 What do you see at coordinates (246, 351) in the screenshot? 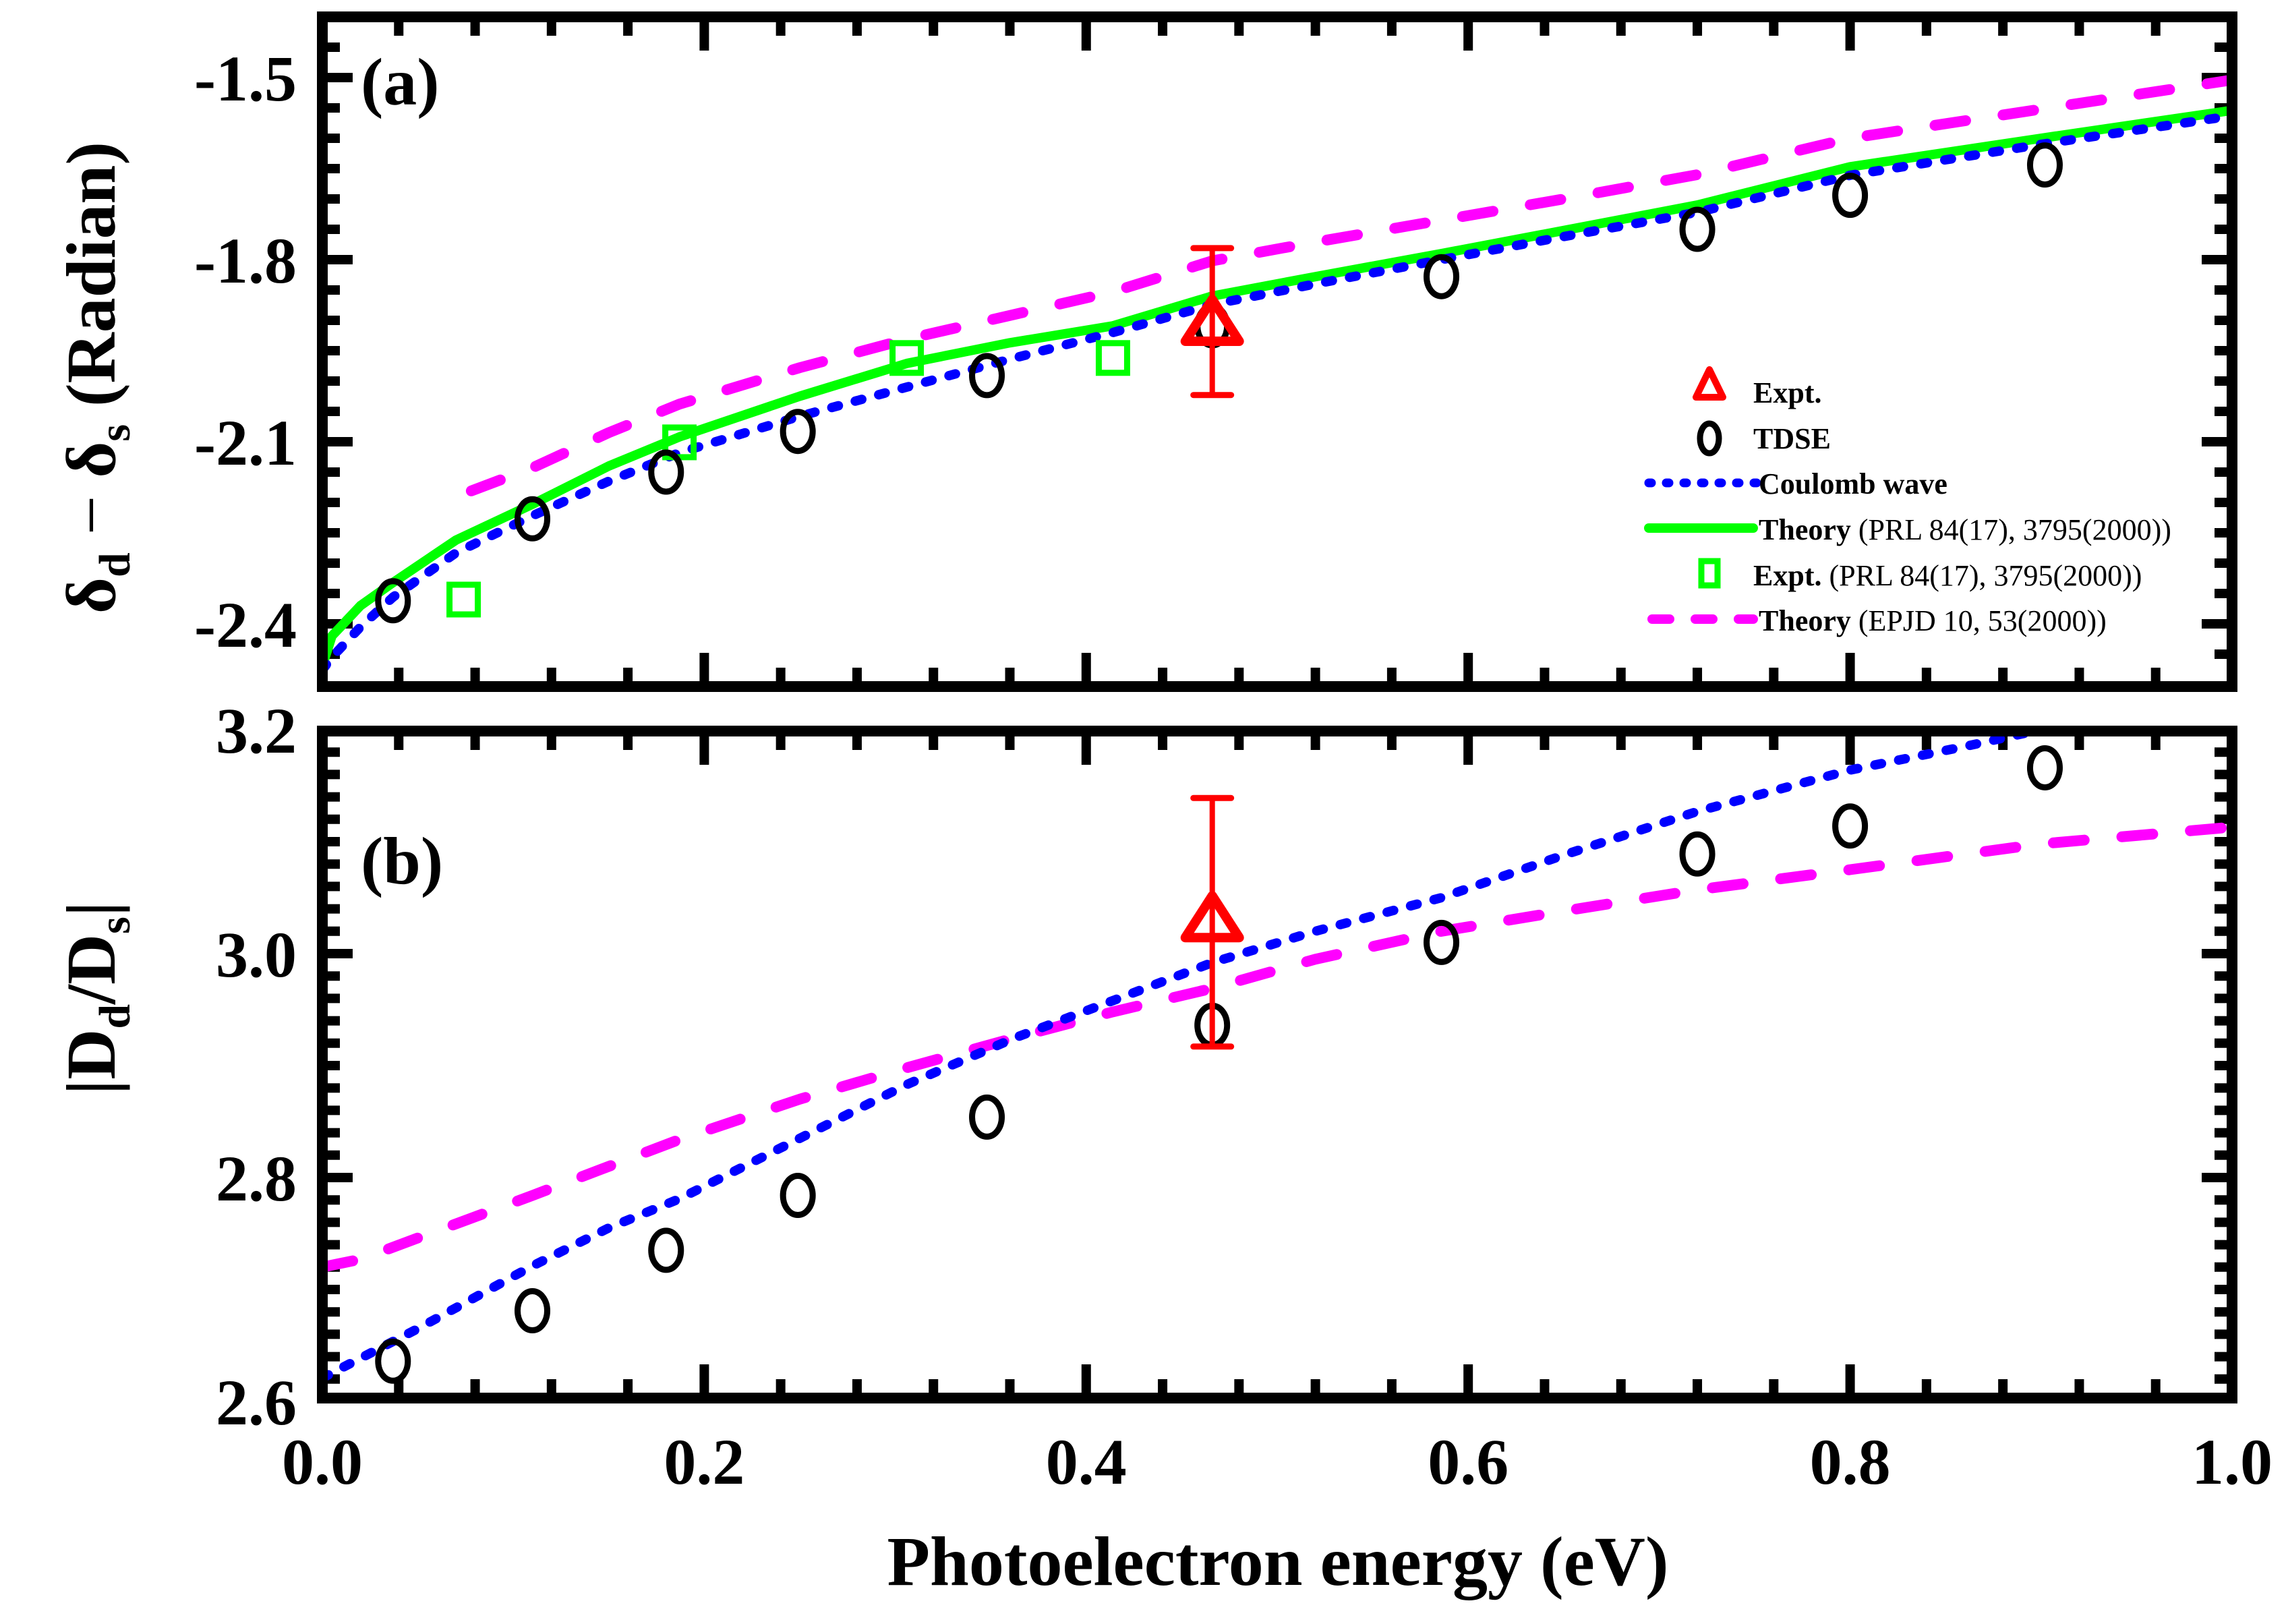
I see `panel-a-tick-labels: -1.5 -1.8 -2.1 -2.4` at bounding box center [246, 351].